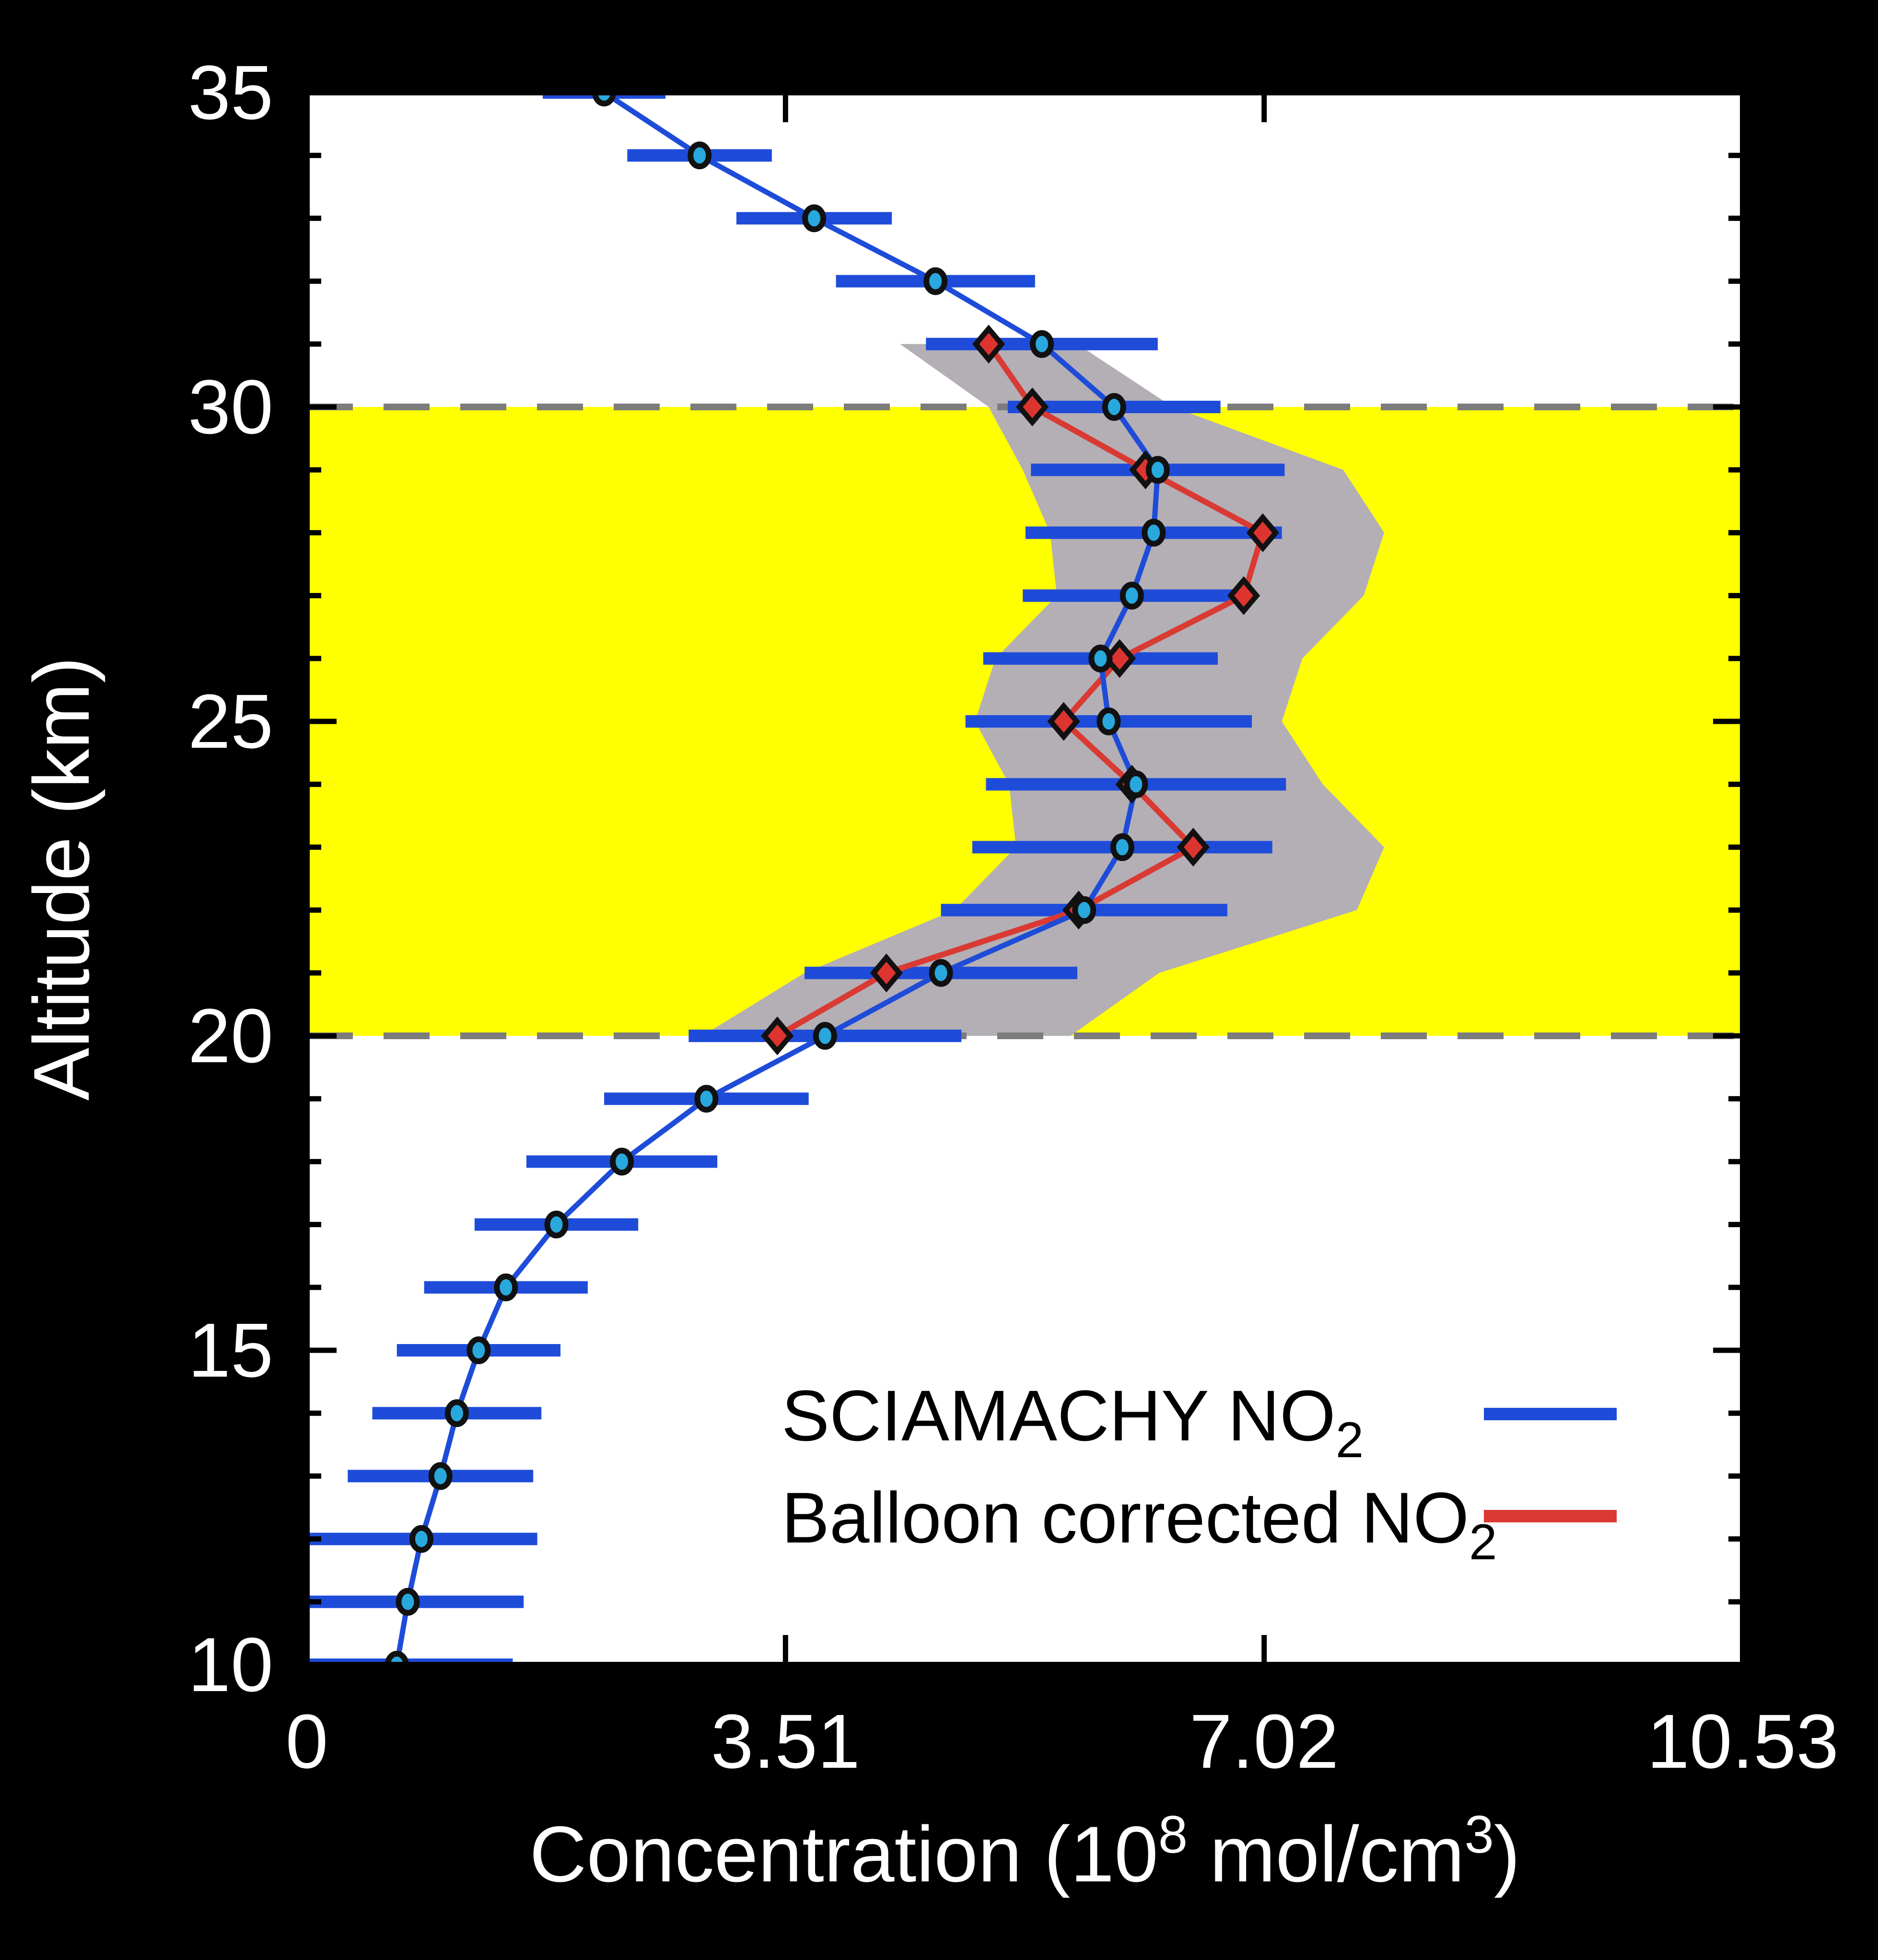 Image resolution: width=1878 pixels, height=1960 pixels. What do you see at coordinates (1024, 1852) in the screenshot?
I see `x-axis-title: Concentration (108 mol/cm3)` at bounding box center [1024, 1852].